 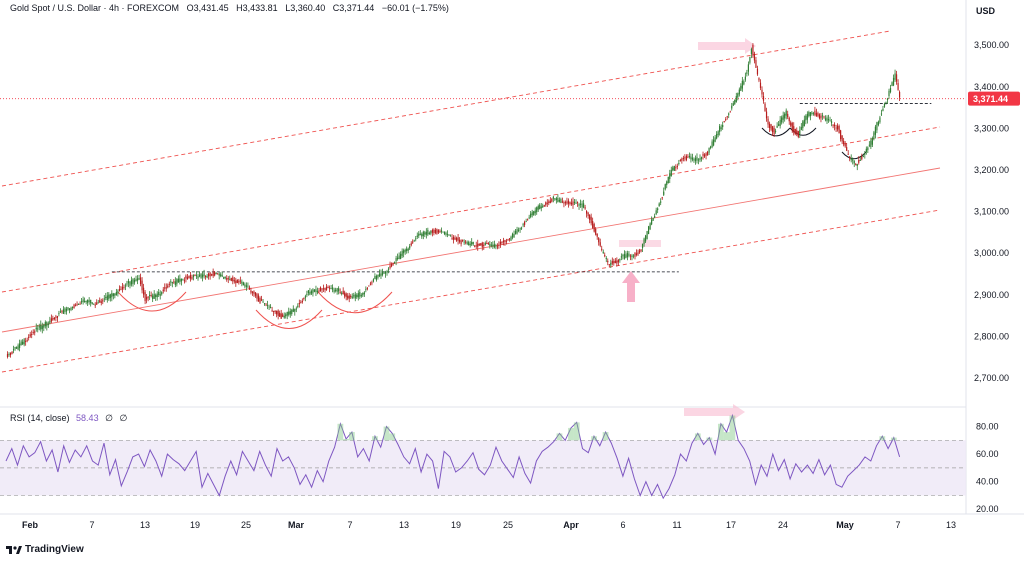 What do you see at coordinates (991, 128) in the screenshot?
I see `price-tick-label: 3,300.00` at bounding box center [991, 128].